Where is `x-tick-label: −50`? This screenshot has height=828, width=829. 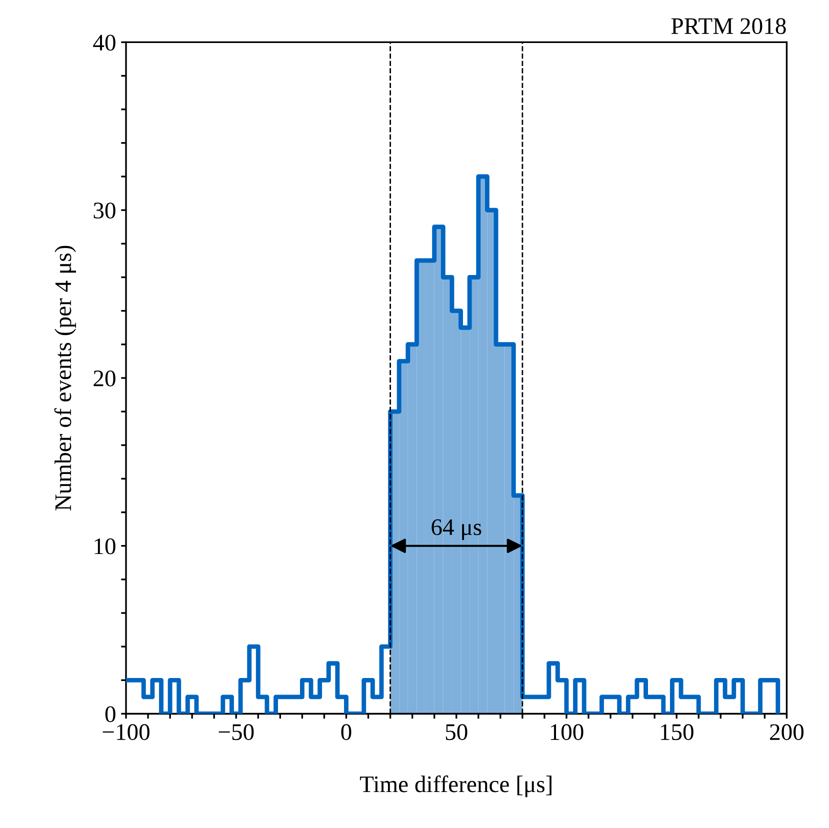
x-tick-label: −50 is located at coordinates (236, 732).